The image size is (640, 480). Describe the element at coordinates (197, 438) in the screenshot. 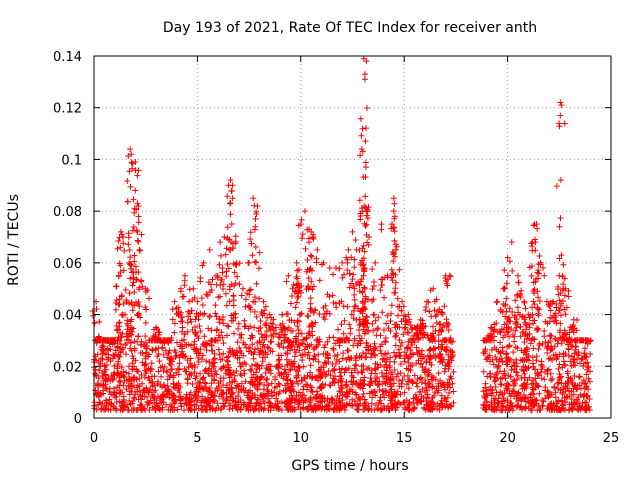

I see `x-tick-label: 5` at that location.